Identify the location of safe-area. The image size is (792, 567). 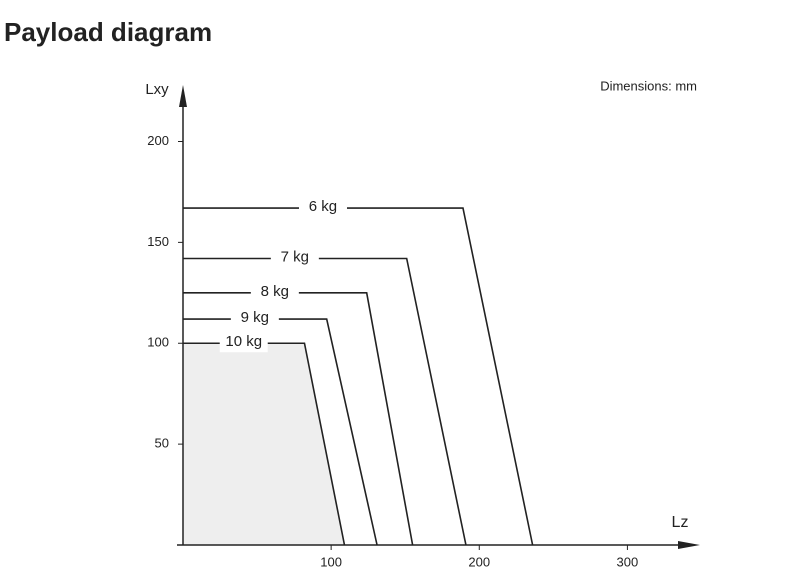
(264, 444).